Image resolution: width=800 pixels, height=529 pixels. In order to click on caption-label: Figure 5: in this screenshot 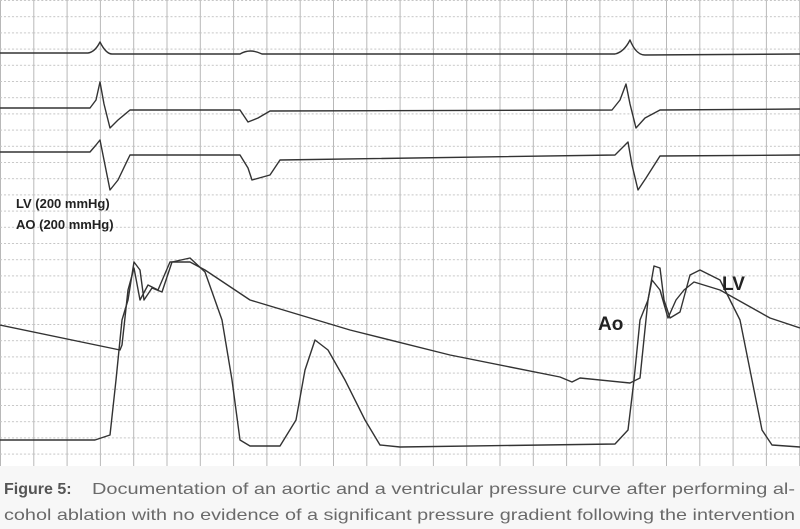, I will do `click(38, 489)`.